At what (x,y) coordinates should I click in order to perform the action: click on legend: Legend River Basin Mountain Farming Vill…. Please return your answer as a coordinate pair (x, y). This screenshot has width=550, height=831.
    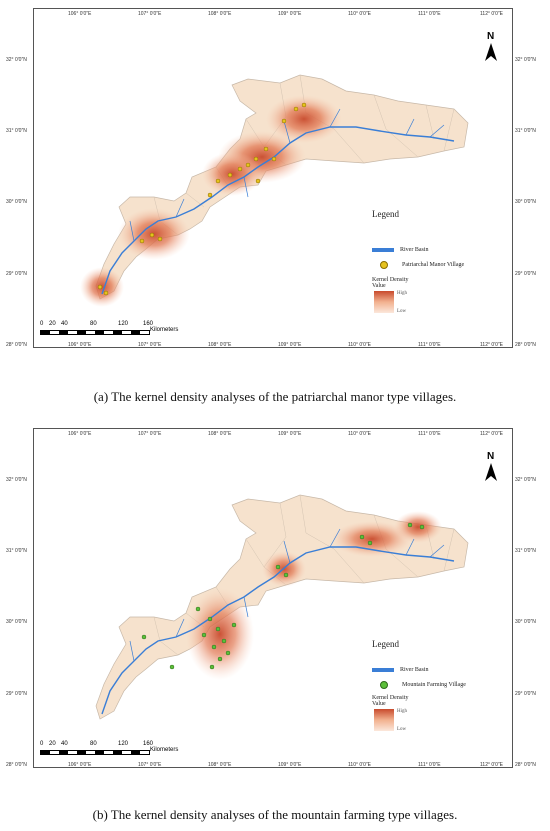
    Looking at the image, I should click on (427, 694).